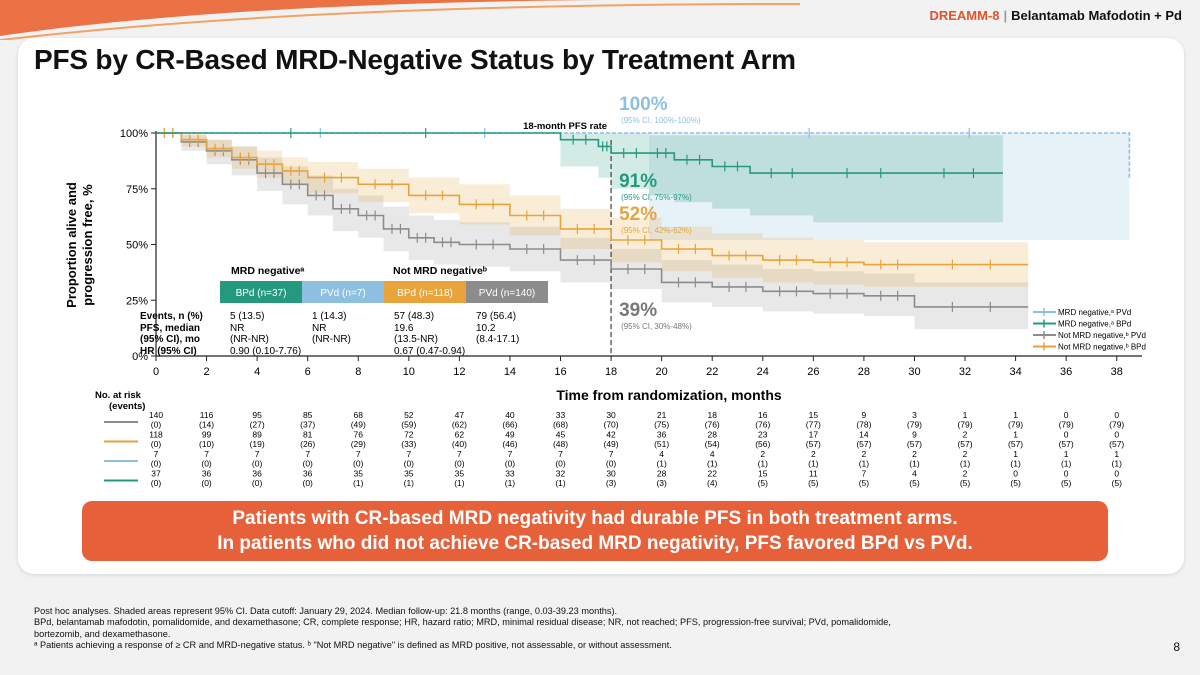 Image resolution: width=1200 pixels, height=675 pixels. I want to click on x-tick-label: 6, so click(308, 372).